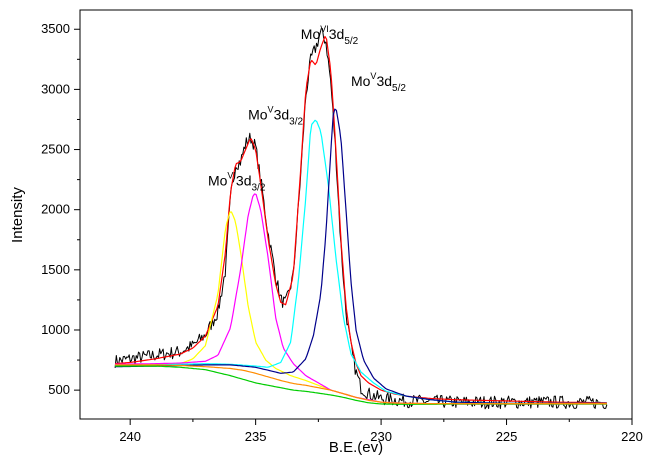 This screenshot has width=645, height=461. I want to click on x-tick-label: 230, so click(381, 436).